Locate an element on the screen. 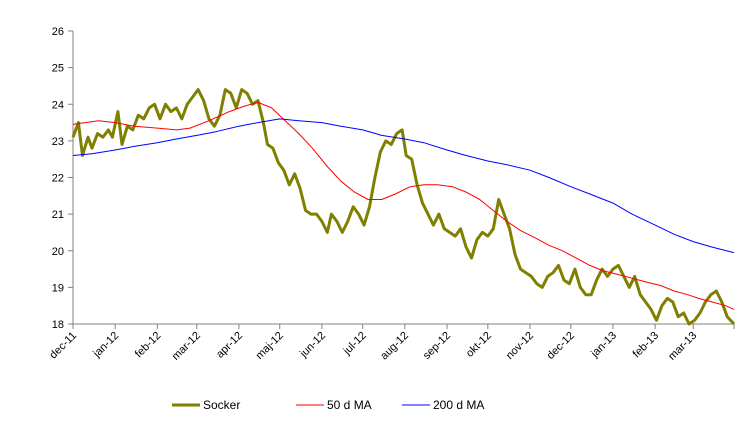 Image resolution: width=756 pixels, height=434 pixels. x-tick-label: dec-11 is located at coordinates (63, 346).